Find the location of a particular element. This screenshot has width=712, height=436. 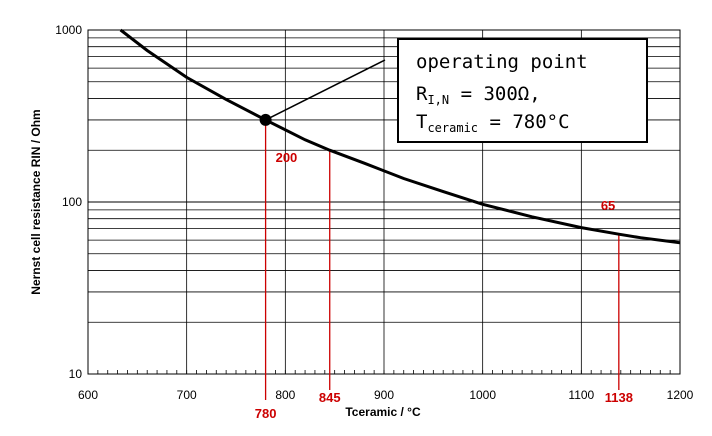

y-tick-label: 1000 is located at coordinates (68, 30).